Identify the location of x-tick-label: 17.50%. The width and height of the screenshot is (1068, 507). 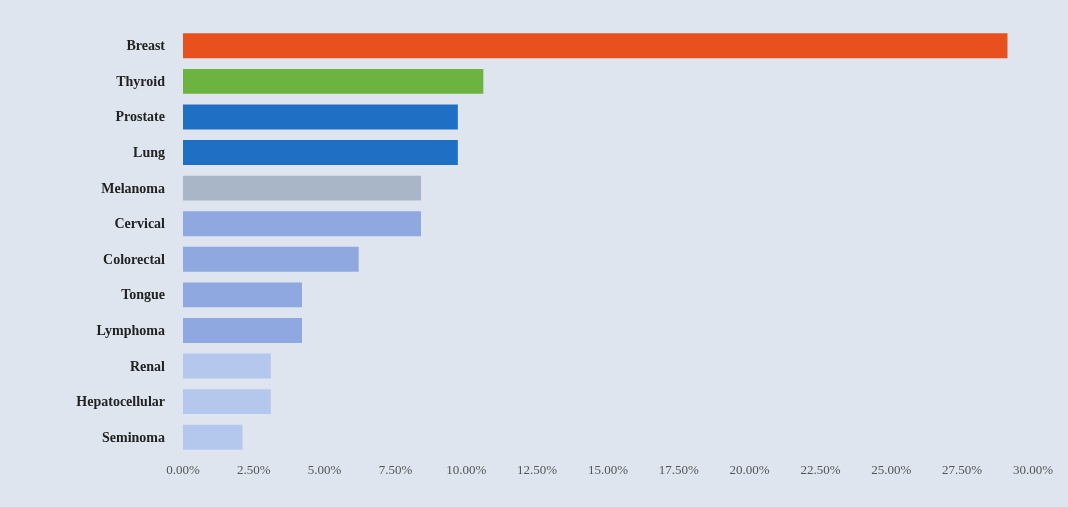
(679, 469).